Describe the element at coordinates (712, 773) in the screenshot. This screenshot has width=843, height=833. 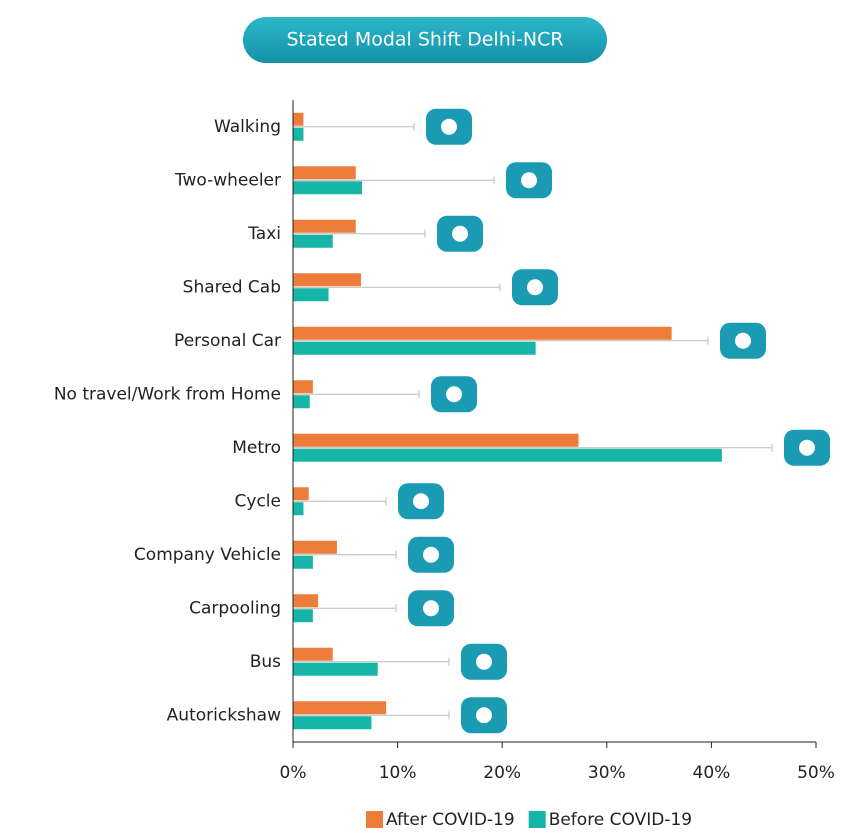
I see `x-tick-label: 40%` at that location.